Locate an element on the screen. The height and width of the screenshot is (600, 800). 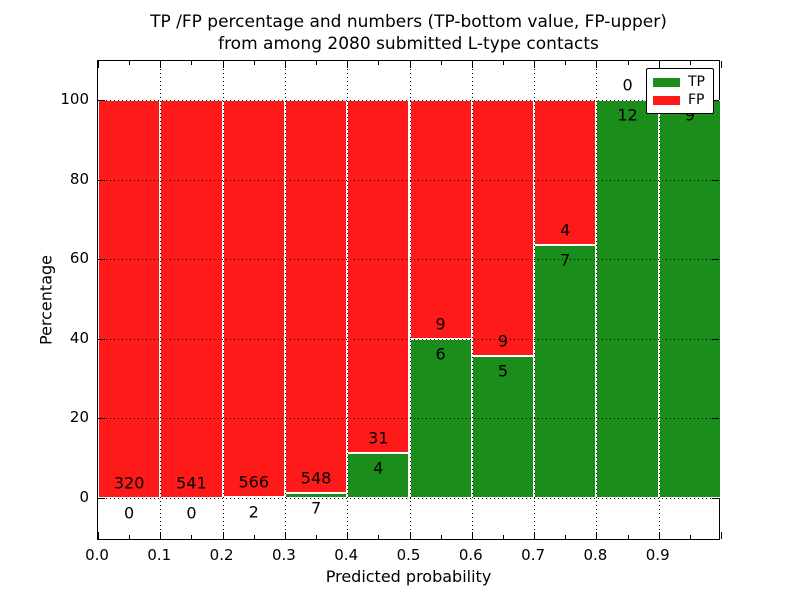
x-tick-label: 0.9 is located at coordinates (657, 555).